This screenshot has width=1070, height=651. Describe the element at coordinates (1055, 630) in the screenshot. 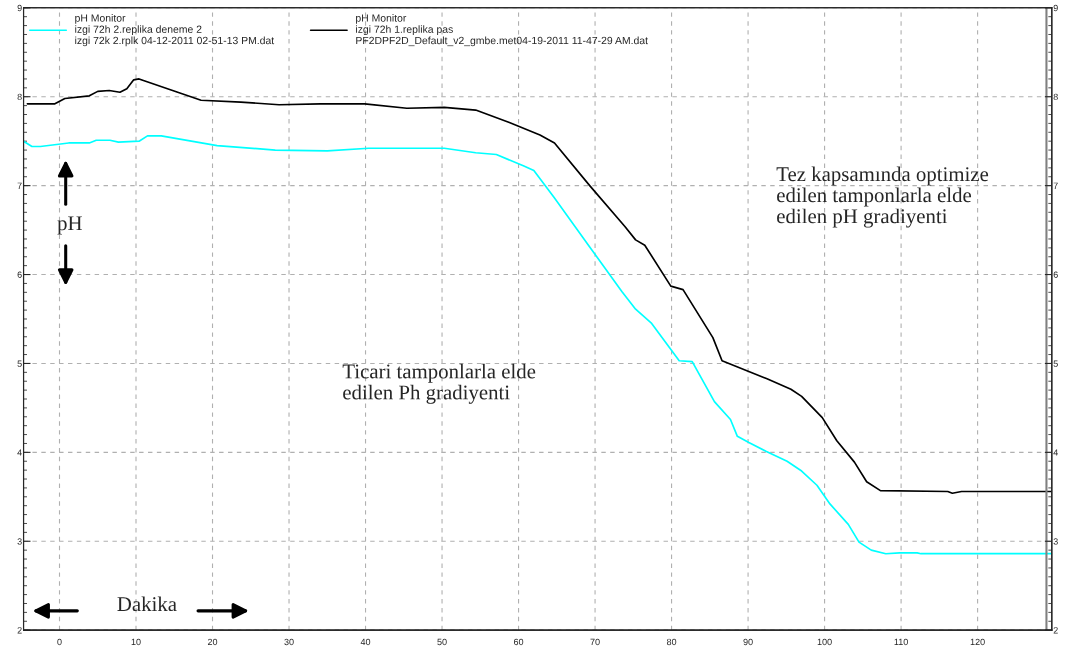

I see `y2-tick-label: 2` at that location.